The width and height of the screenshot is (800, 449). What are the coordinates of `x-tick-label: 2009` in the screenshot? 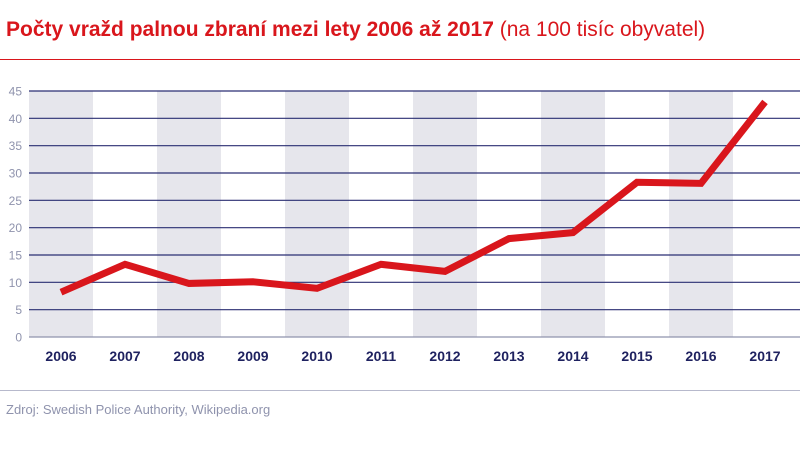 It's located at (252, 356).